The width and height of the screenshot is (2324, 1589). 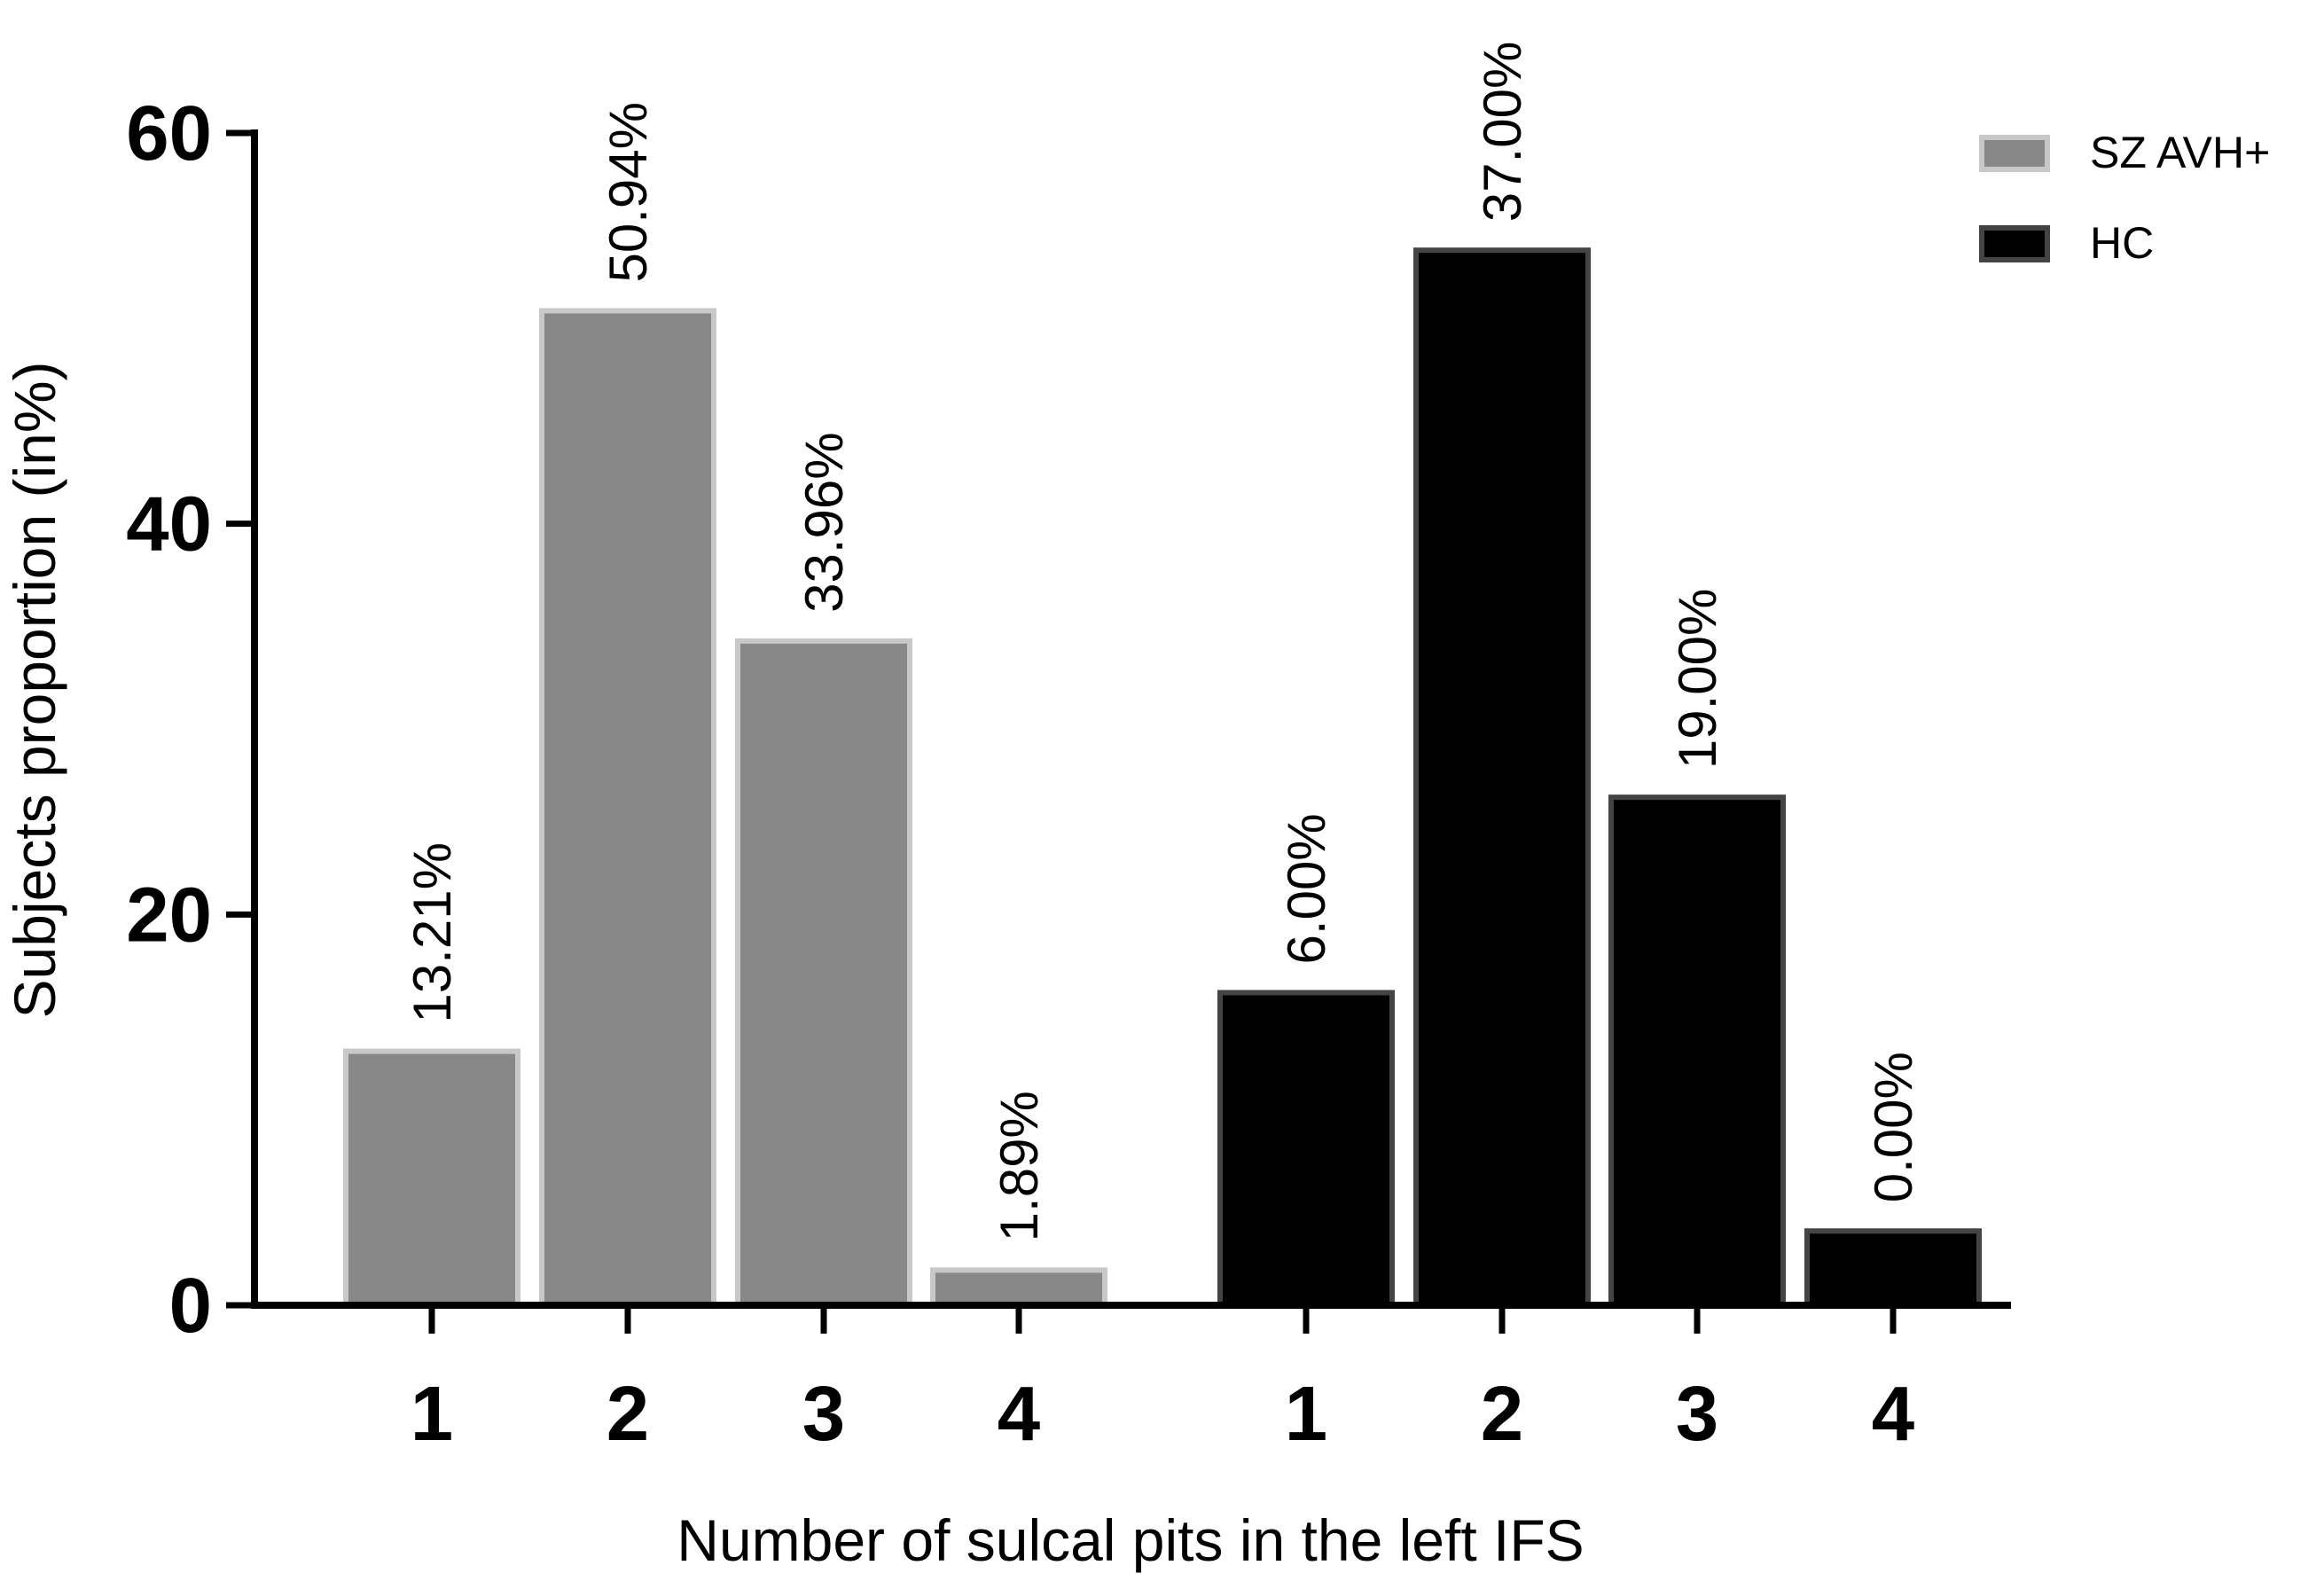 What do you see at coordinates (1306, 889) in the screenshot?
I see `data-label-hc-1: 6.00%` at bounding box center [1306, 889].